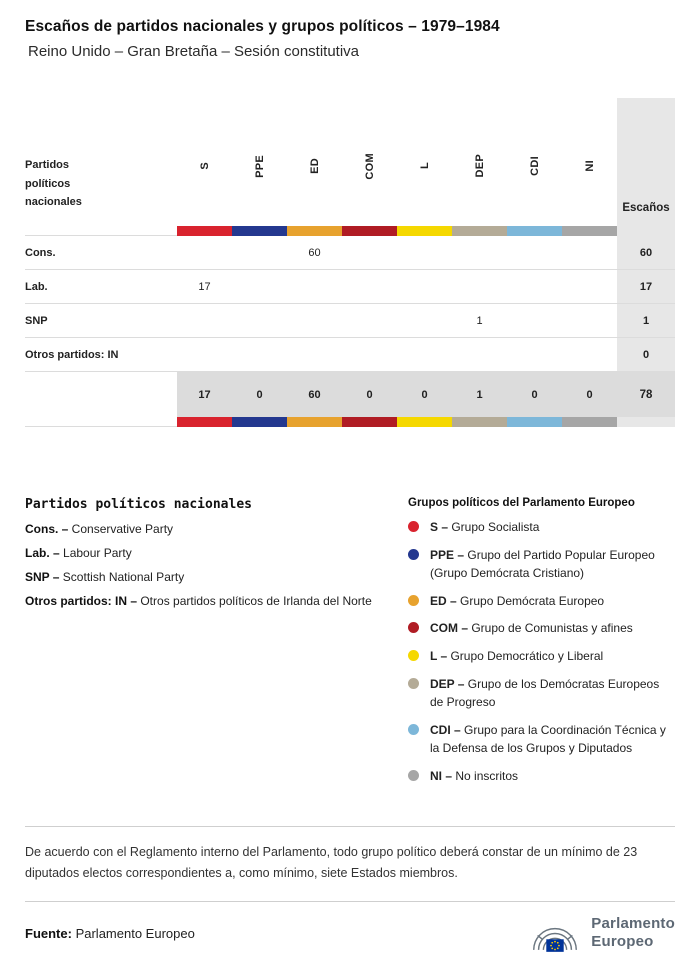 This screenshot has height=954, width=700. I want to click on party-abbr: Lab. –, so click(42, 553).